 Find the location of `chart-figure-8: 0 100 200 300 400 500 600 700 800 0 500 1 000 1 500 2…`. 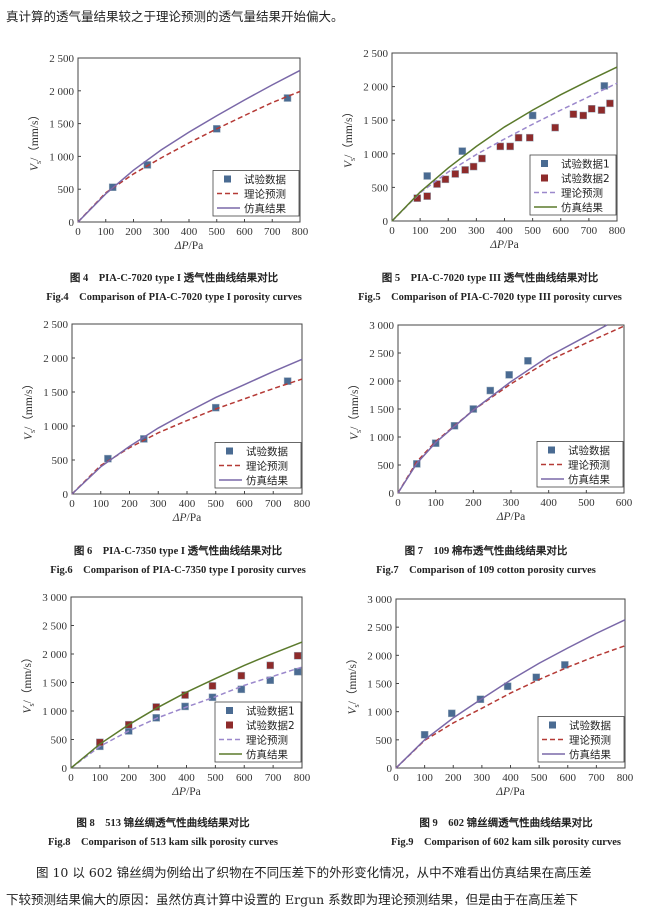

chart-figure-8: 0 100 200 300 400 500 600 700 800 0 500 1 000 1 500 2… is located at coordinates (166, 695).